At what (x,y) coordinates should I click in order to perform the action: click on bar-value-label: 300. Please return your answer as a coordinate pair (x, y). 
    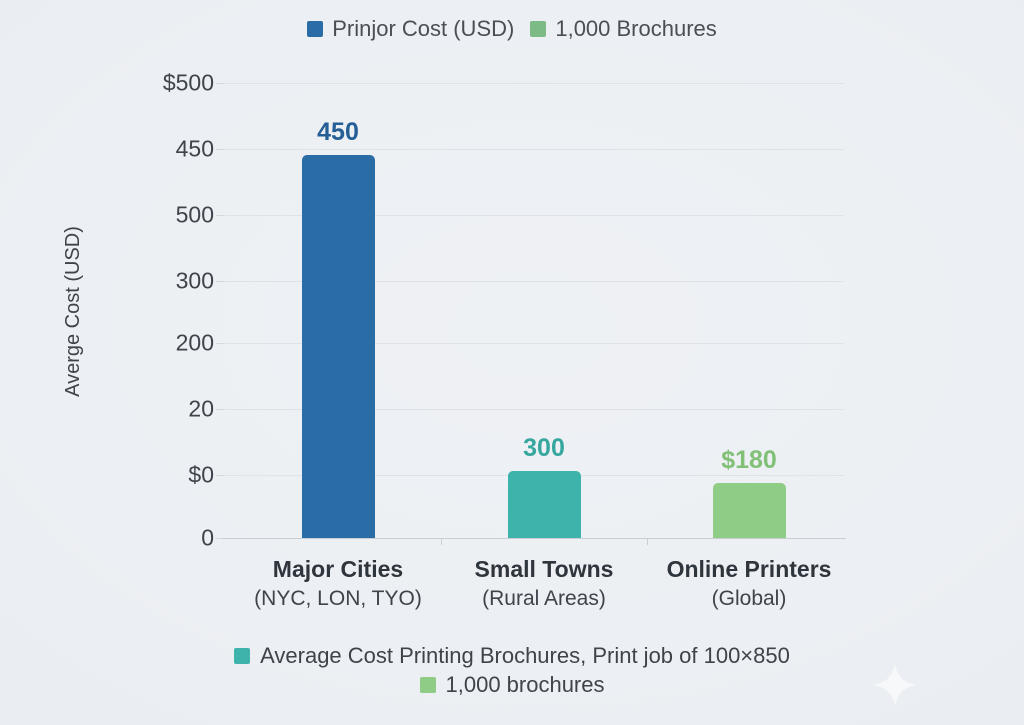
    Looking at the image, I should click on (544, 448).